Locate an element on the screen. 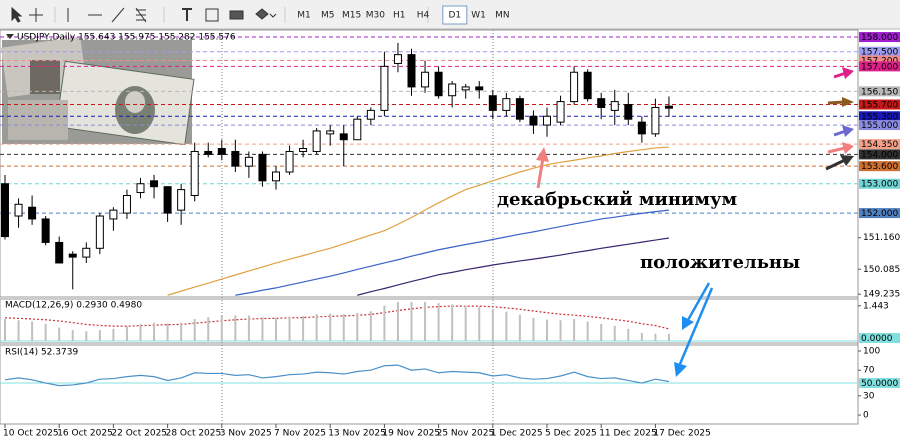  level-label: 155.300 is located at coordinates (879, 117).